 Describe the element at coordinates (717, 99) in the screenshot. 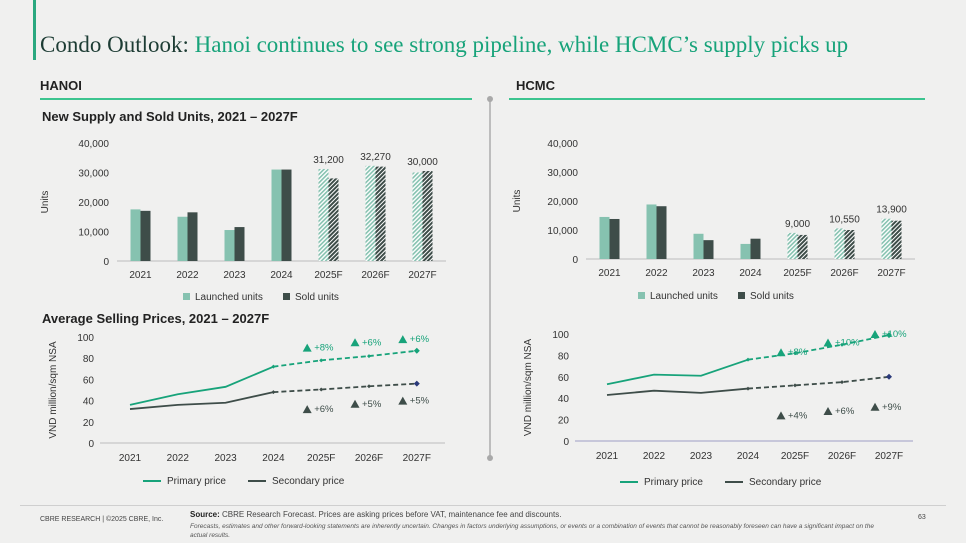

I see `region-underline-hcmc` at that location.